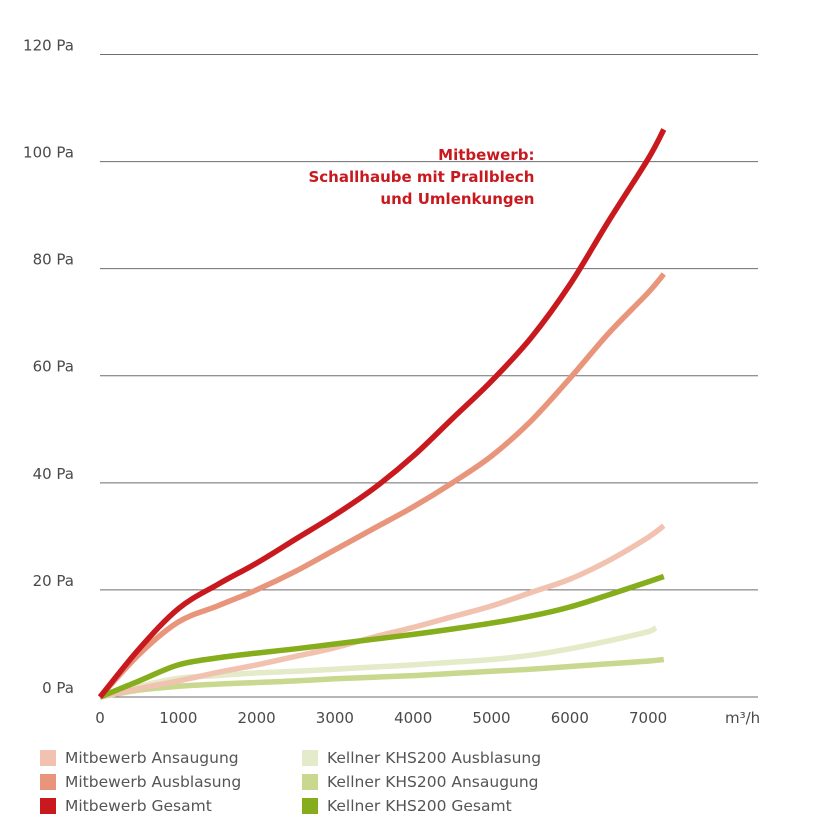 This screenshot has height=833, width=813. Describe the element at coordinates (48, 45) in the screenshot. I see `y-tick-label: 120 Pa` at that location.